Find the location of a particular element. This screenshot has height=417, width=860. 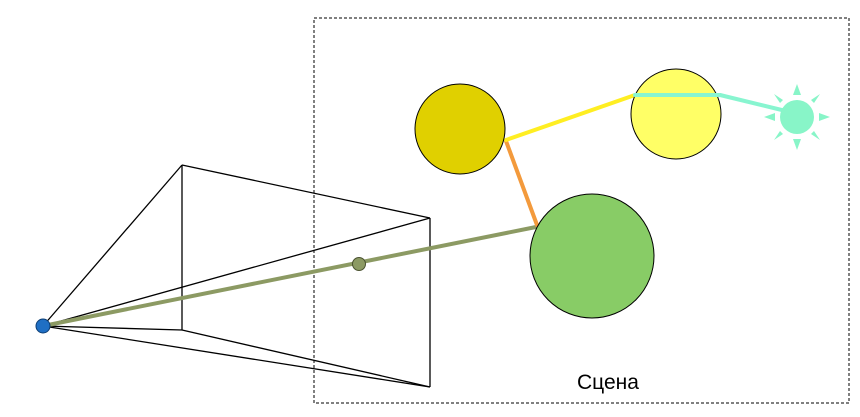

sphere-light-yellow is located at coordinates (676, 114).